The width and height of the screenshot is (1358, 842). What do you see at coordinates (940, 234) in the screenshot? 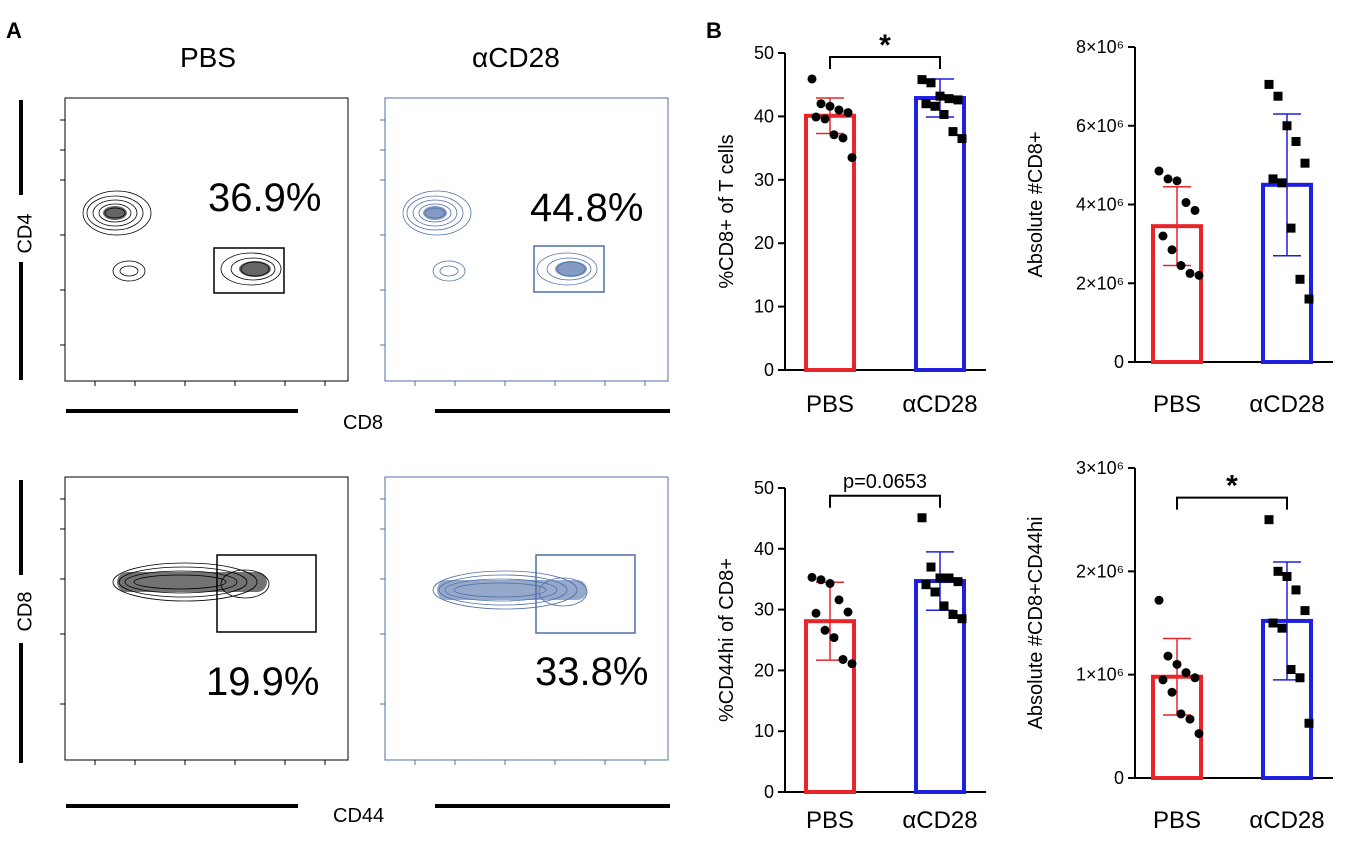
I see `bar-acd28` at bounding box center [940, 234].